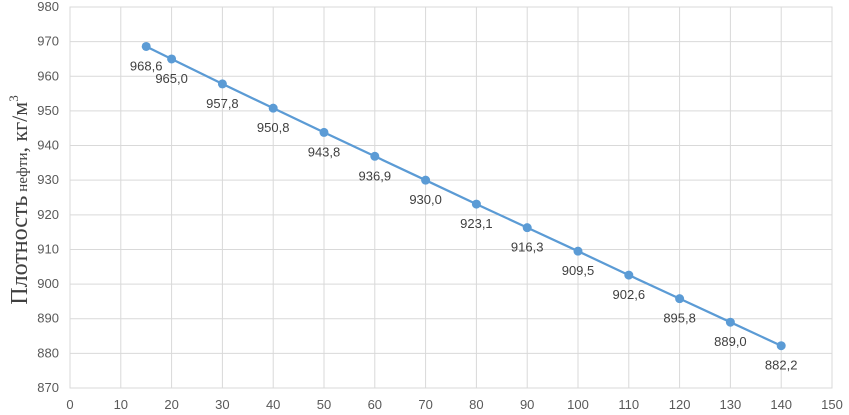 The height and width of the screenshot is (415, 849). What do you see at coordinates (13, 98) in the screenshot?
I see `y-axis-label-unit-sup: 3` at bounding box center [13, 98].